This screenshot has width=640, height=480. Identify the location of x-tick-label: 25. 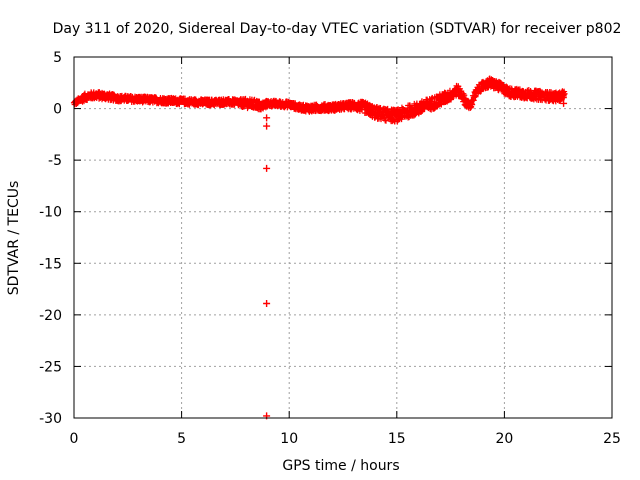
(612, 439).